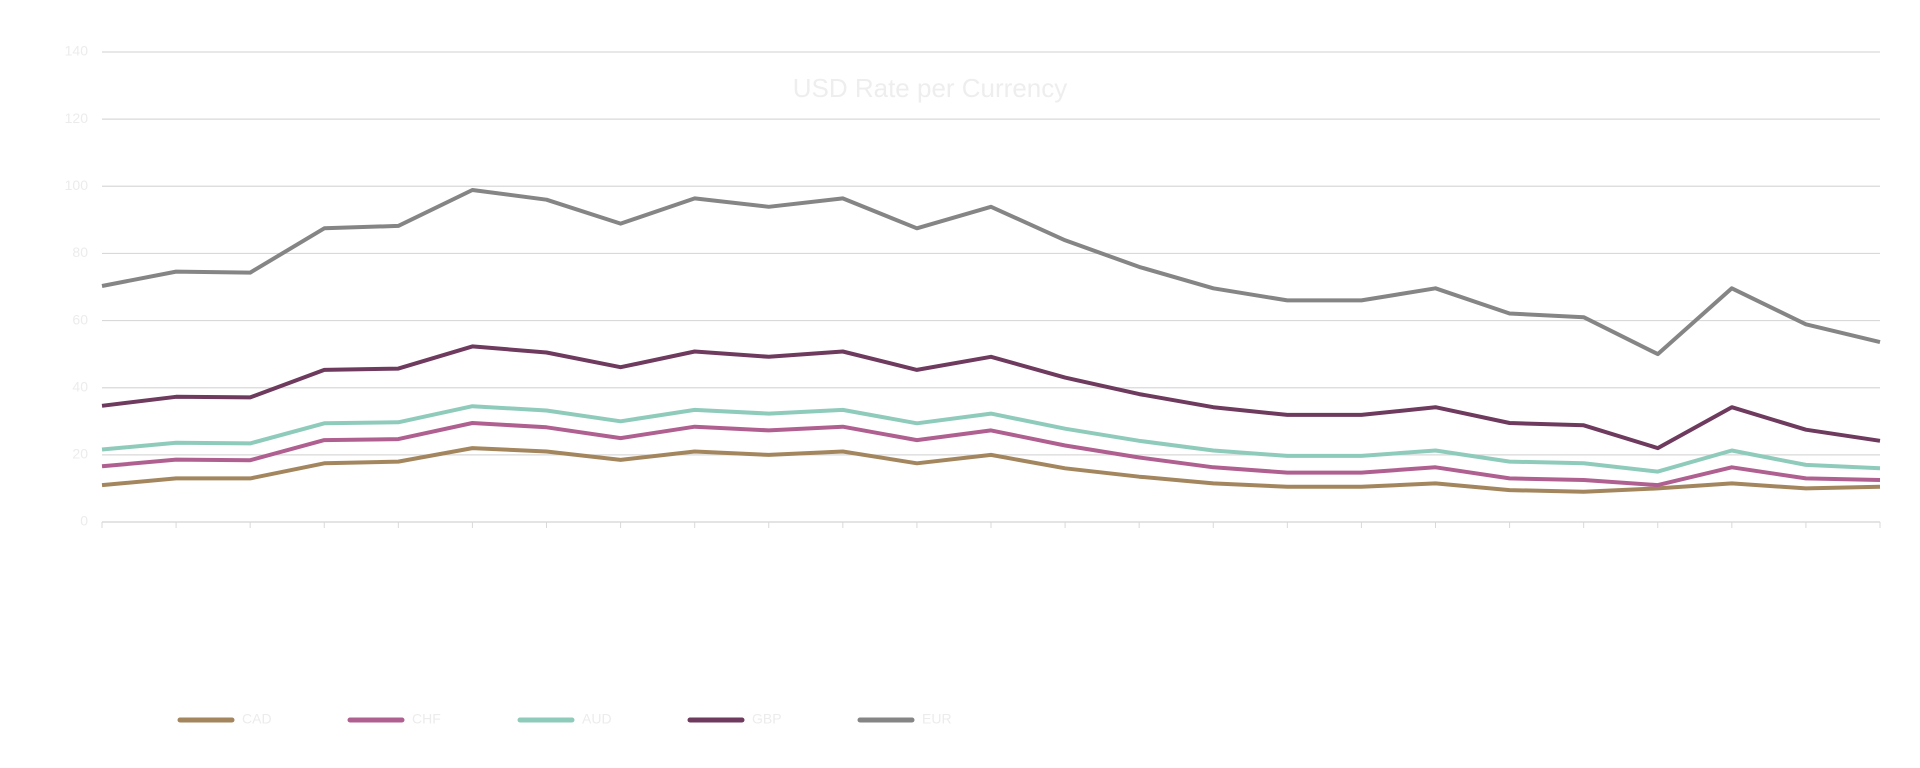 Image resolution: width=1920 pixels, height=768 pixels. Describe the element at coordinates (80, 386) in the screenshot. I see `y-tick-label: 40` at that location.